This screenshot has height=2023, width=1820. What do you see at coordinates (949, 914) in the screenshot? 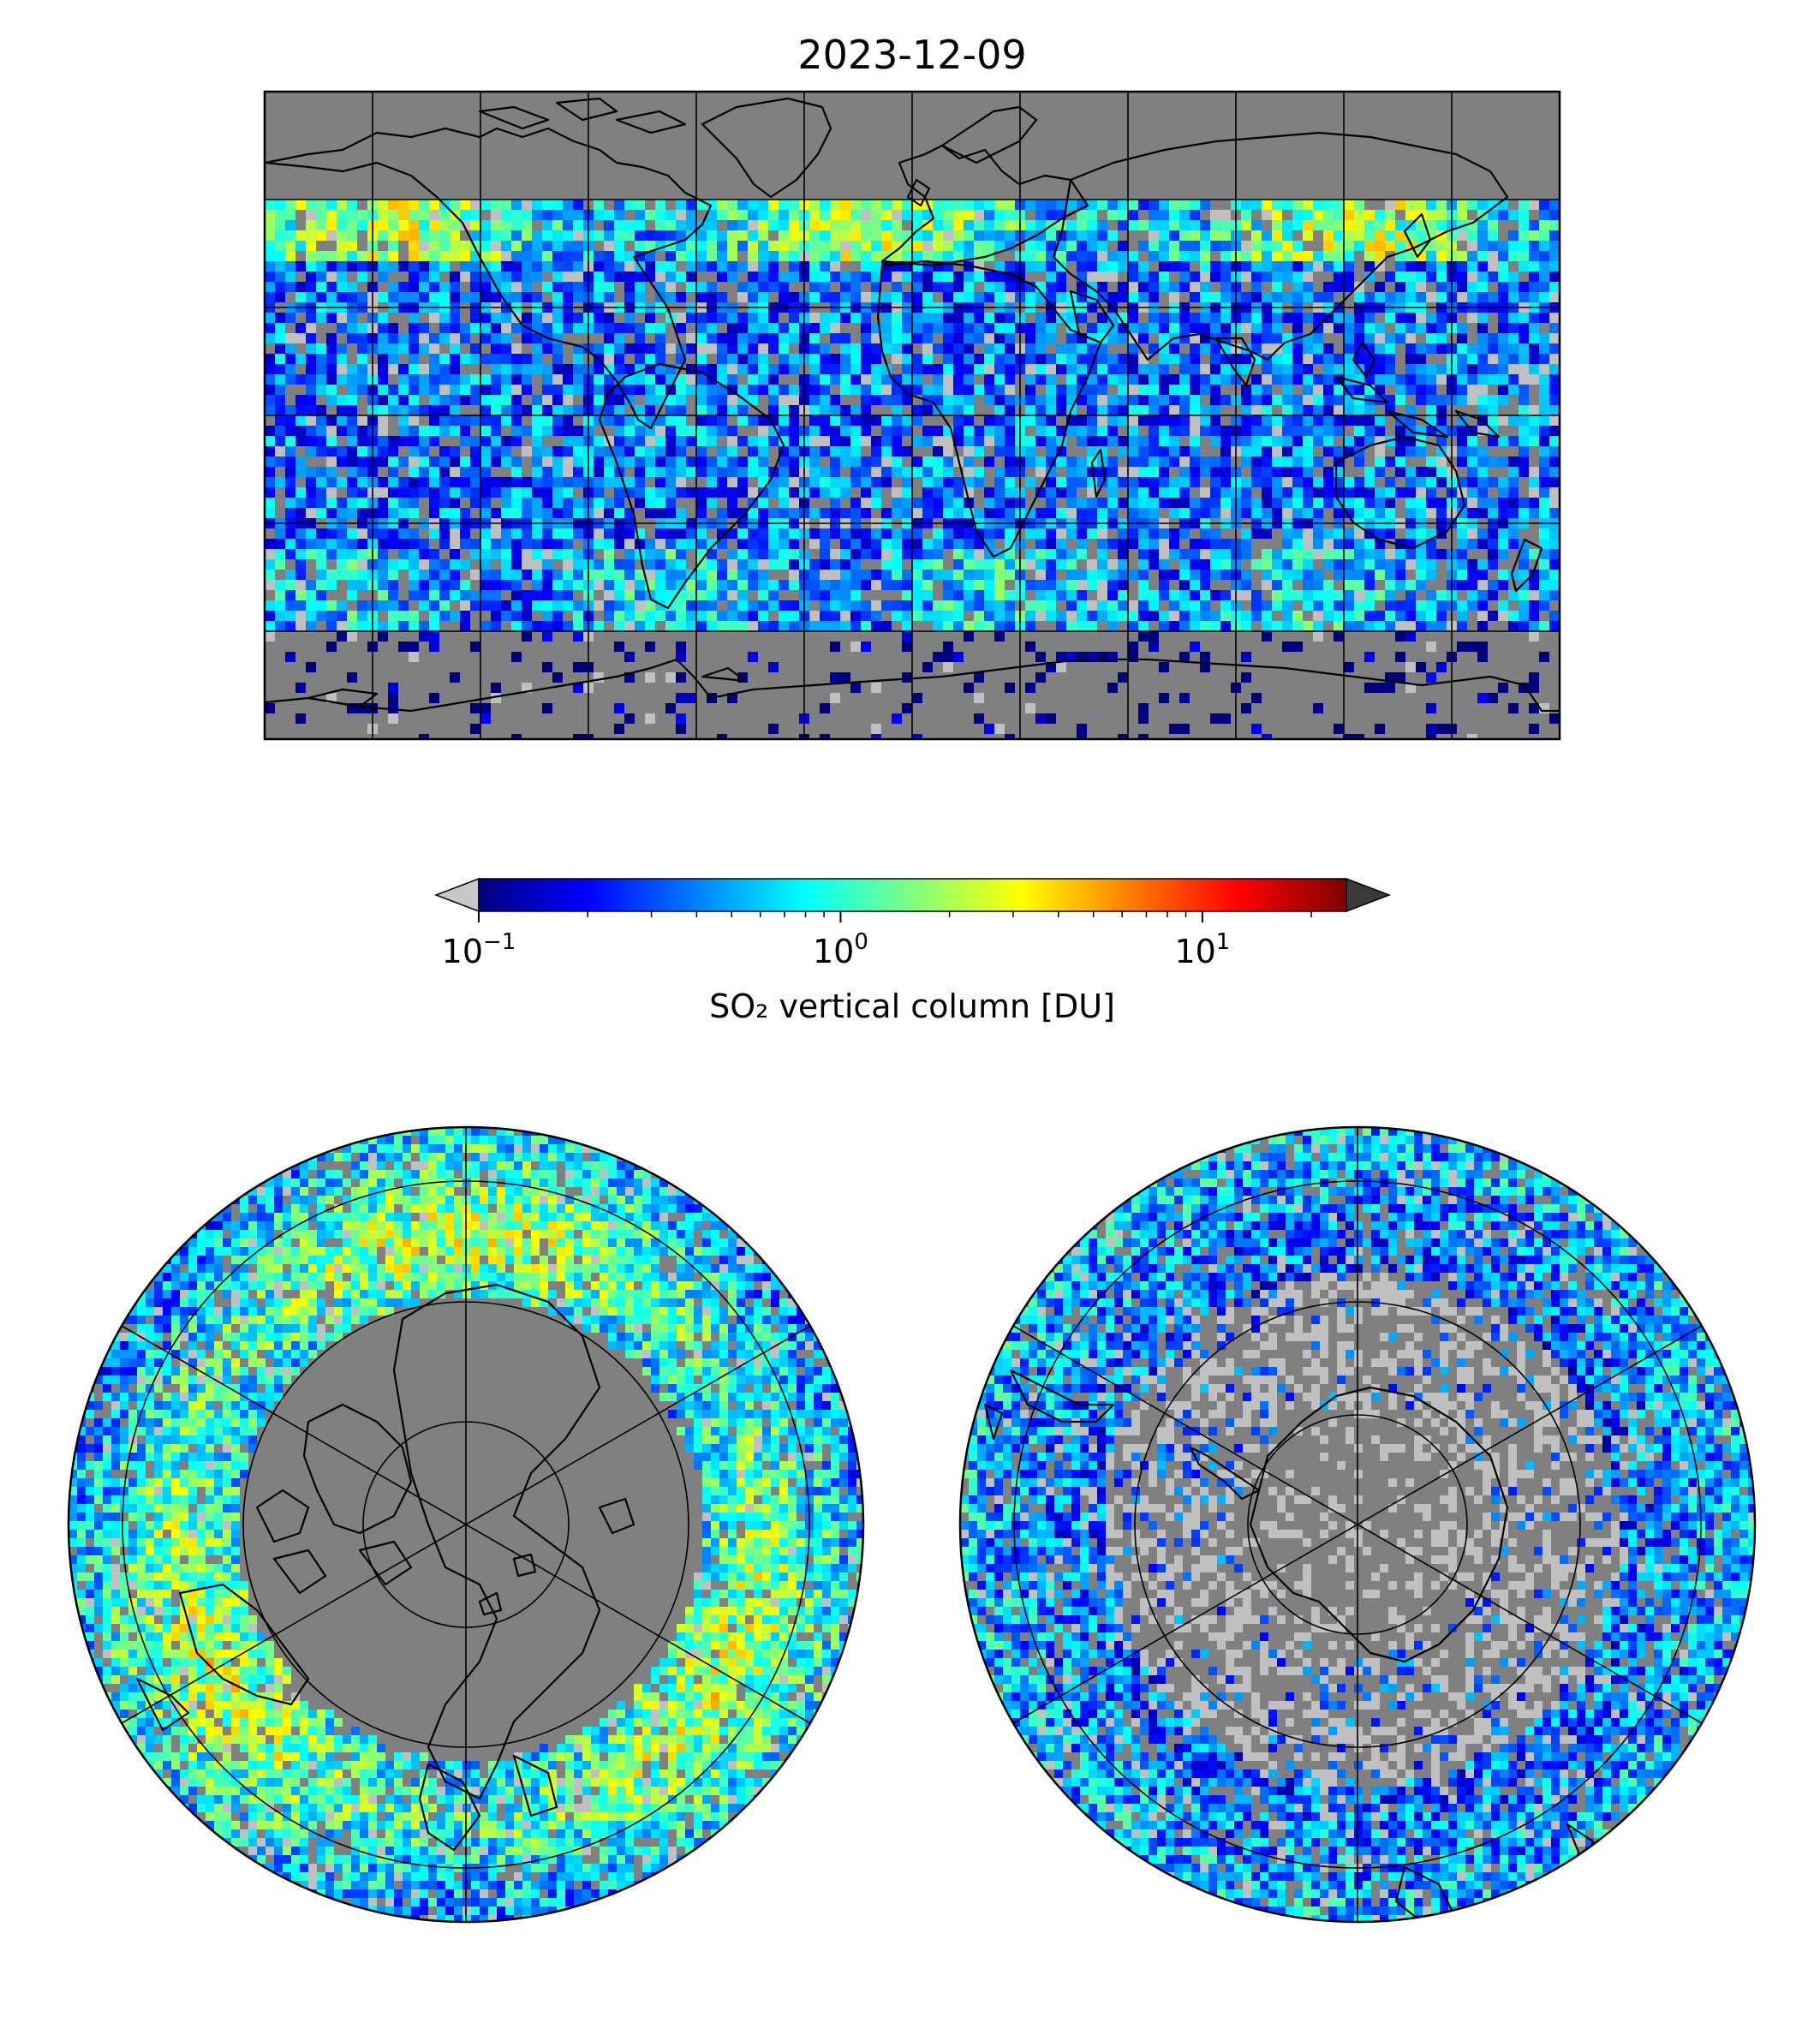
I see `colorbar-minor-ticks` at bounding box center [949, 914].